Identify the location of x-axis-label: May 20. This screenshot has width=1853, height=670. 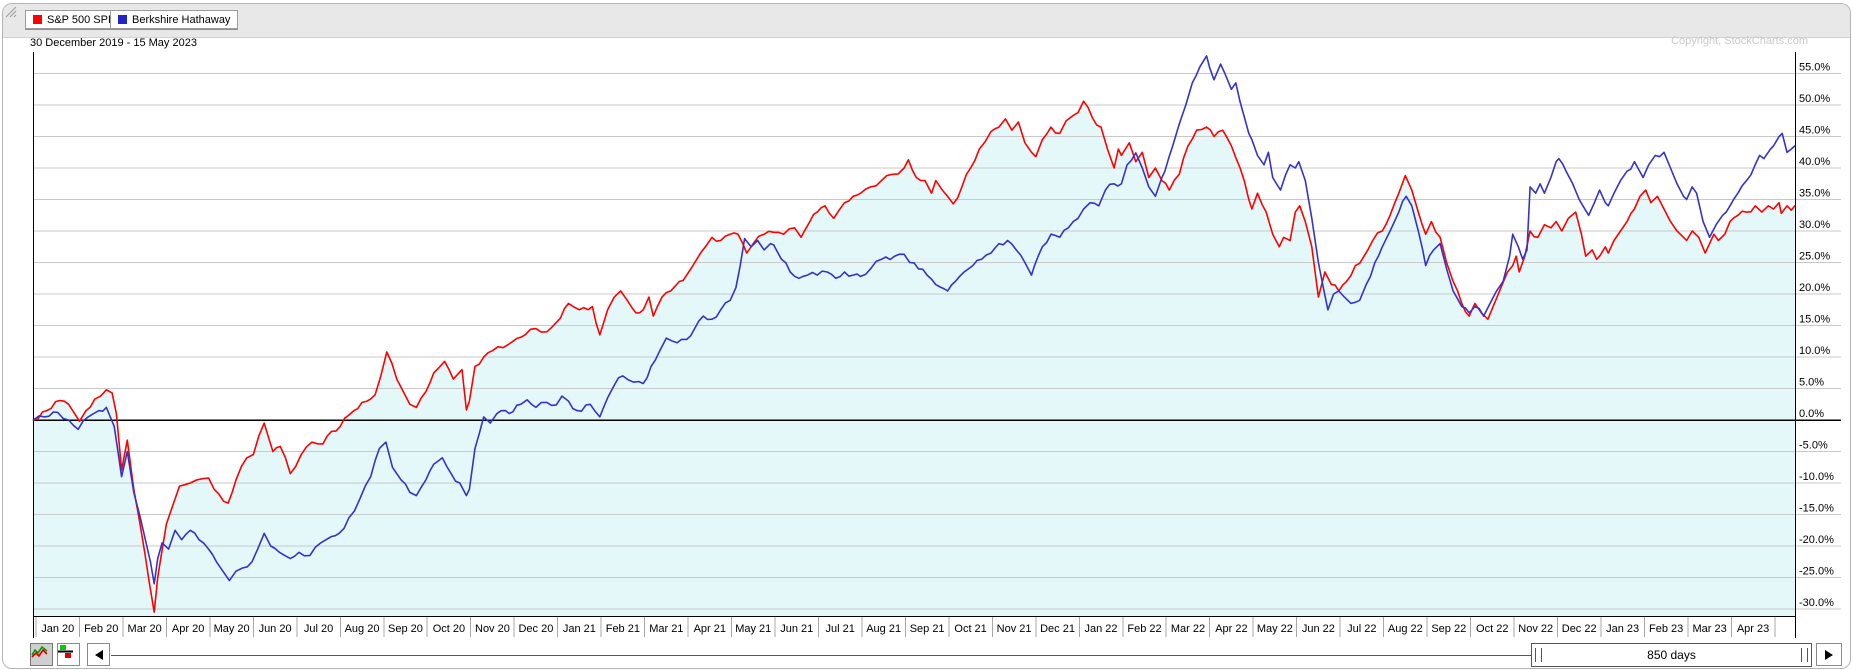
(232, 629).